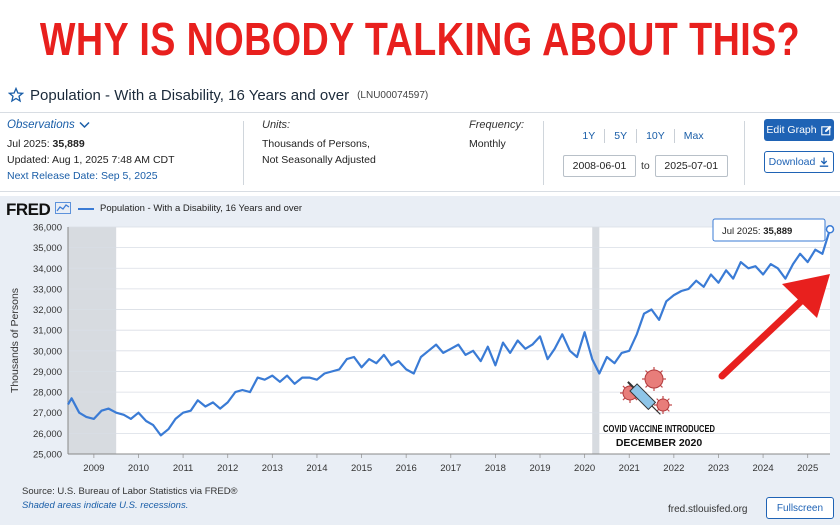 Image resolution: width=840 pixels, height=525 pixels. I want to click on date-row: to, so click(652, 166).